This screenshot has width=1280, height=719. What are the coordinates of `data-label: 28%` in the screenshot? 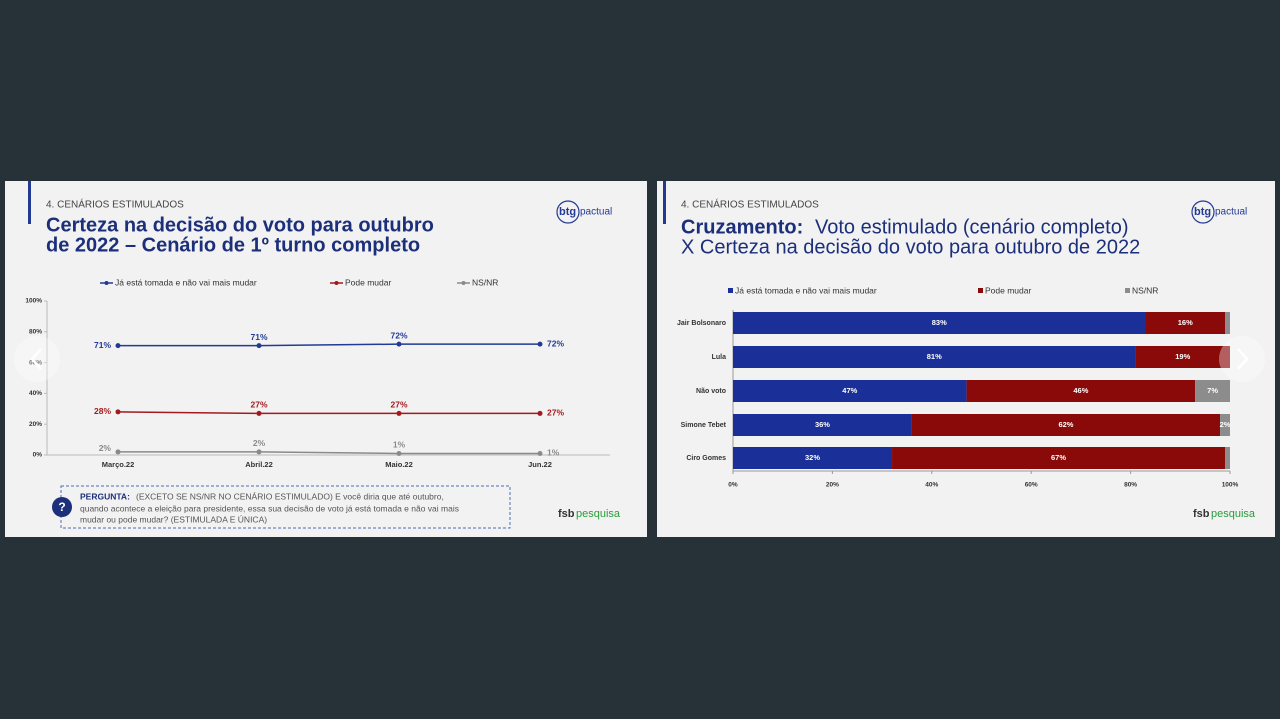 It's located at (102, 411).